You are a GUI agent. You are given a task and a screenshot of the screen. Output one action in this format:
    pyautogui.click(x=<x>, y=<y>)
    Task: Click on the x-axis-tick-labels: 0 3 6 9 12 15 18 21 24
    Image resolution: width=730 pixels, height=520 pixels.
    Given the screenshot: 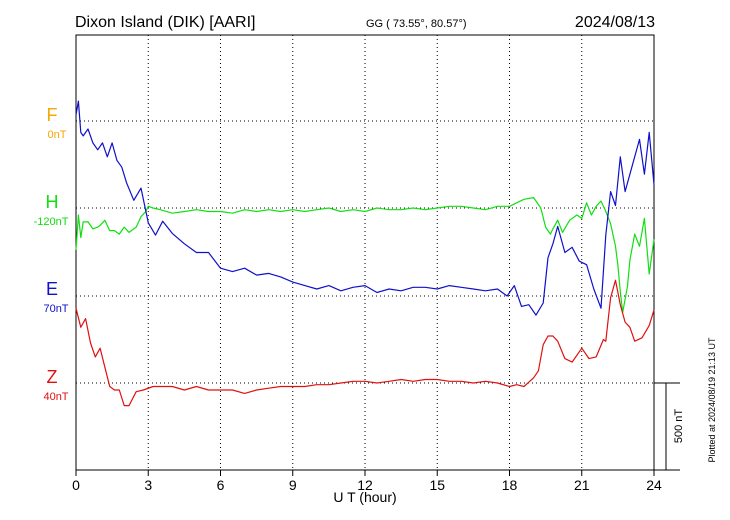 What is the action you would take?
    pyautogui.click(x=367, y=485)
    